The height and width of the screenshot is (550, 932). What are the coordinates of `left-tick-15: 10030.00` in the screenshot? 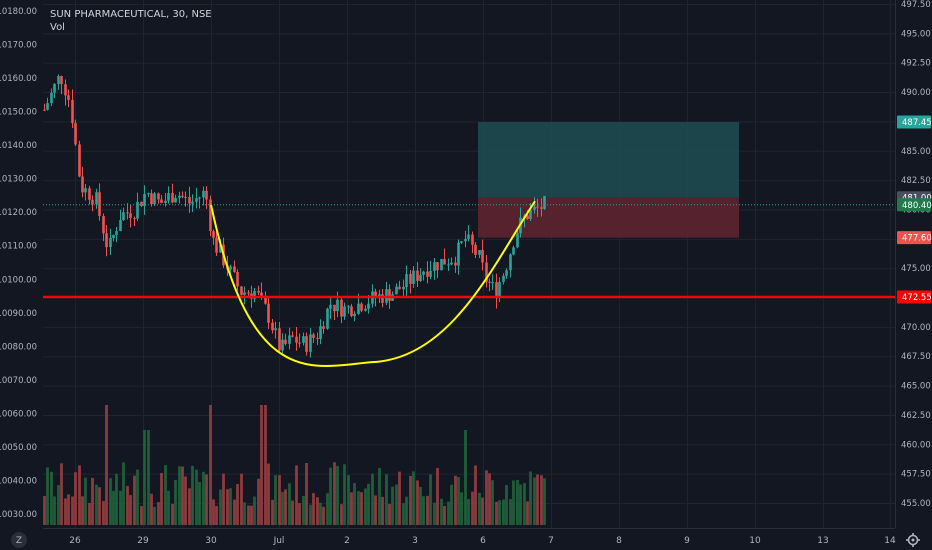 It's located at (18, 515).